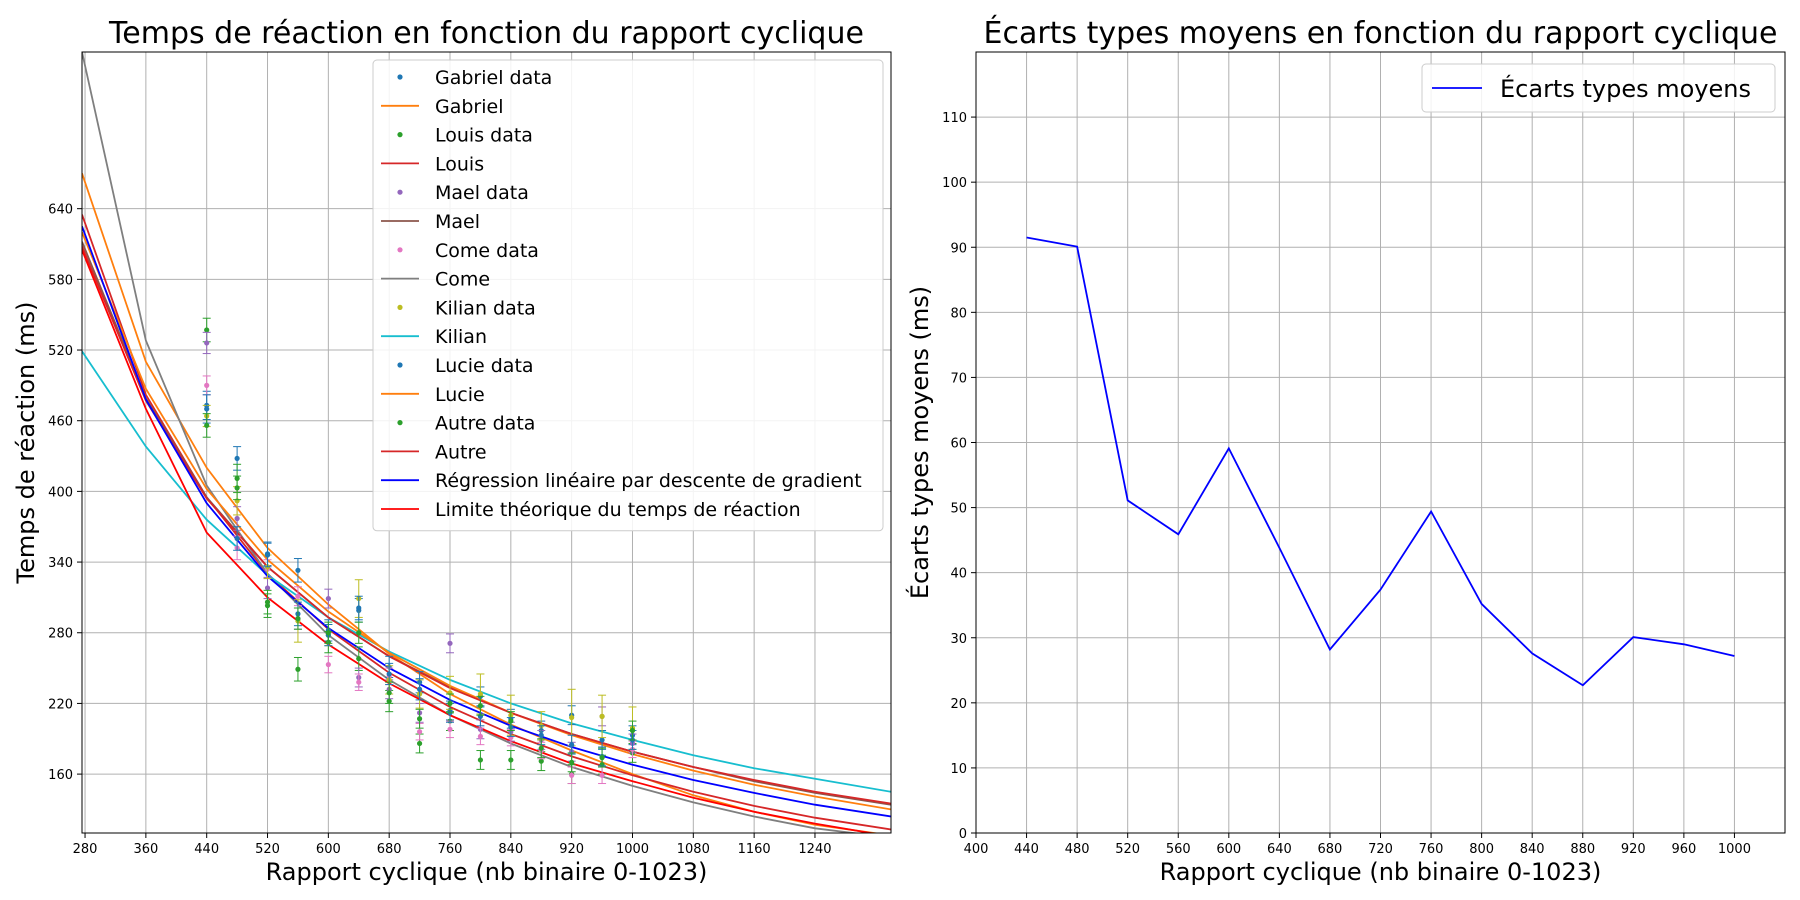  What do you see at coordinates (1582, 849) in the screenshot?
I see `x-tick-label: 880` at bounding box center [1582, 849].